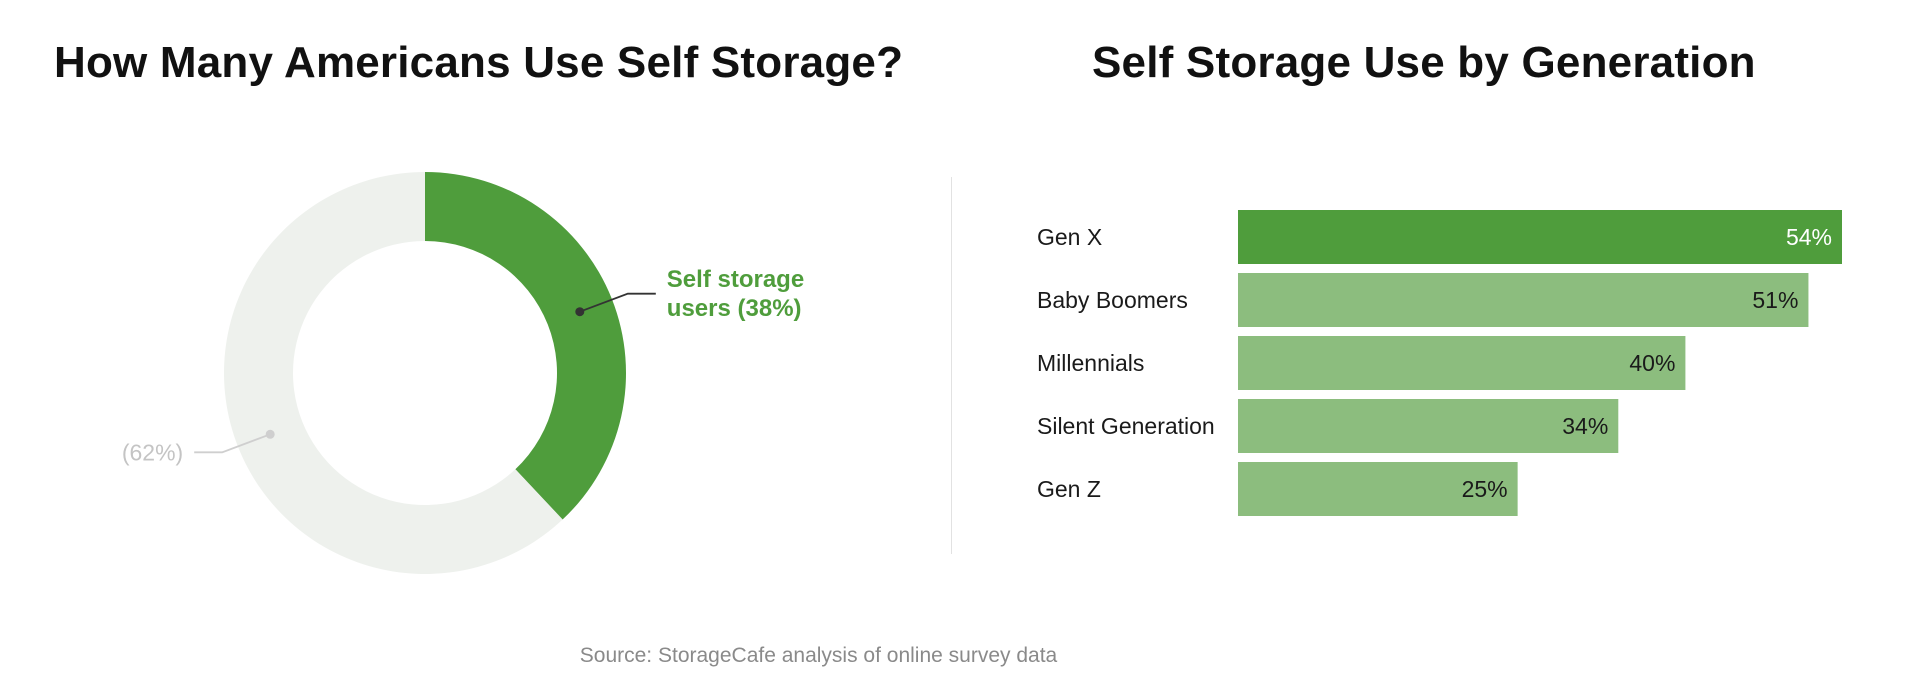  I want to click on bar-baby-boomers, so click(1523, 300).